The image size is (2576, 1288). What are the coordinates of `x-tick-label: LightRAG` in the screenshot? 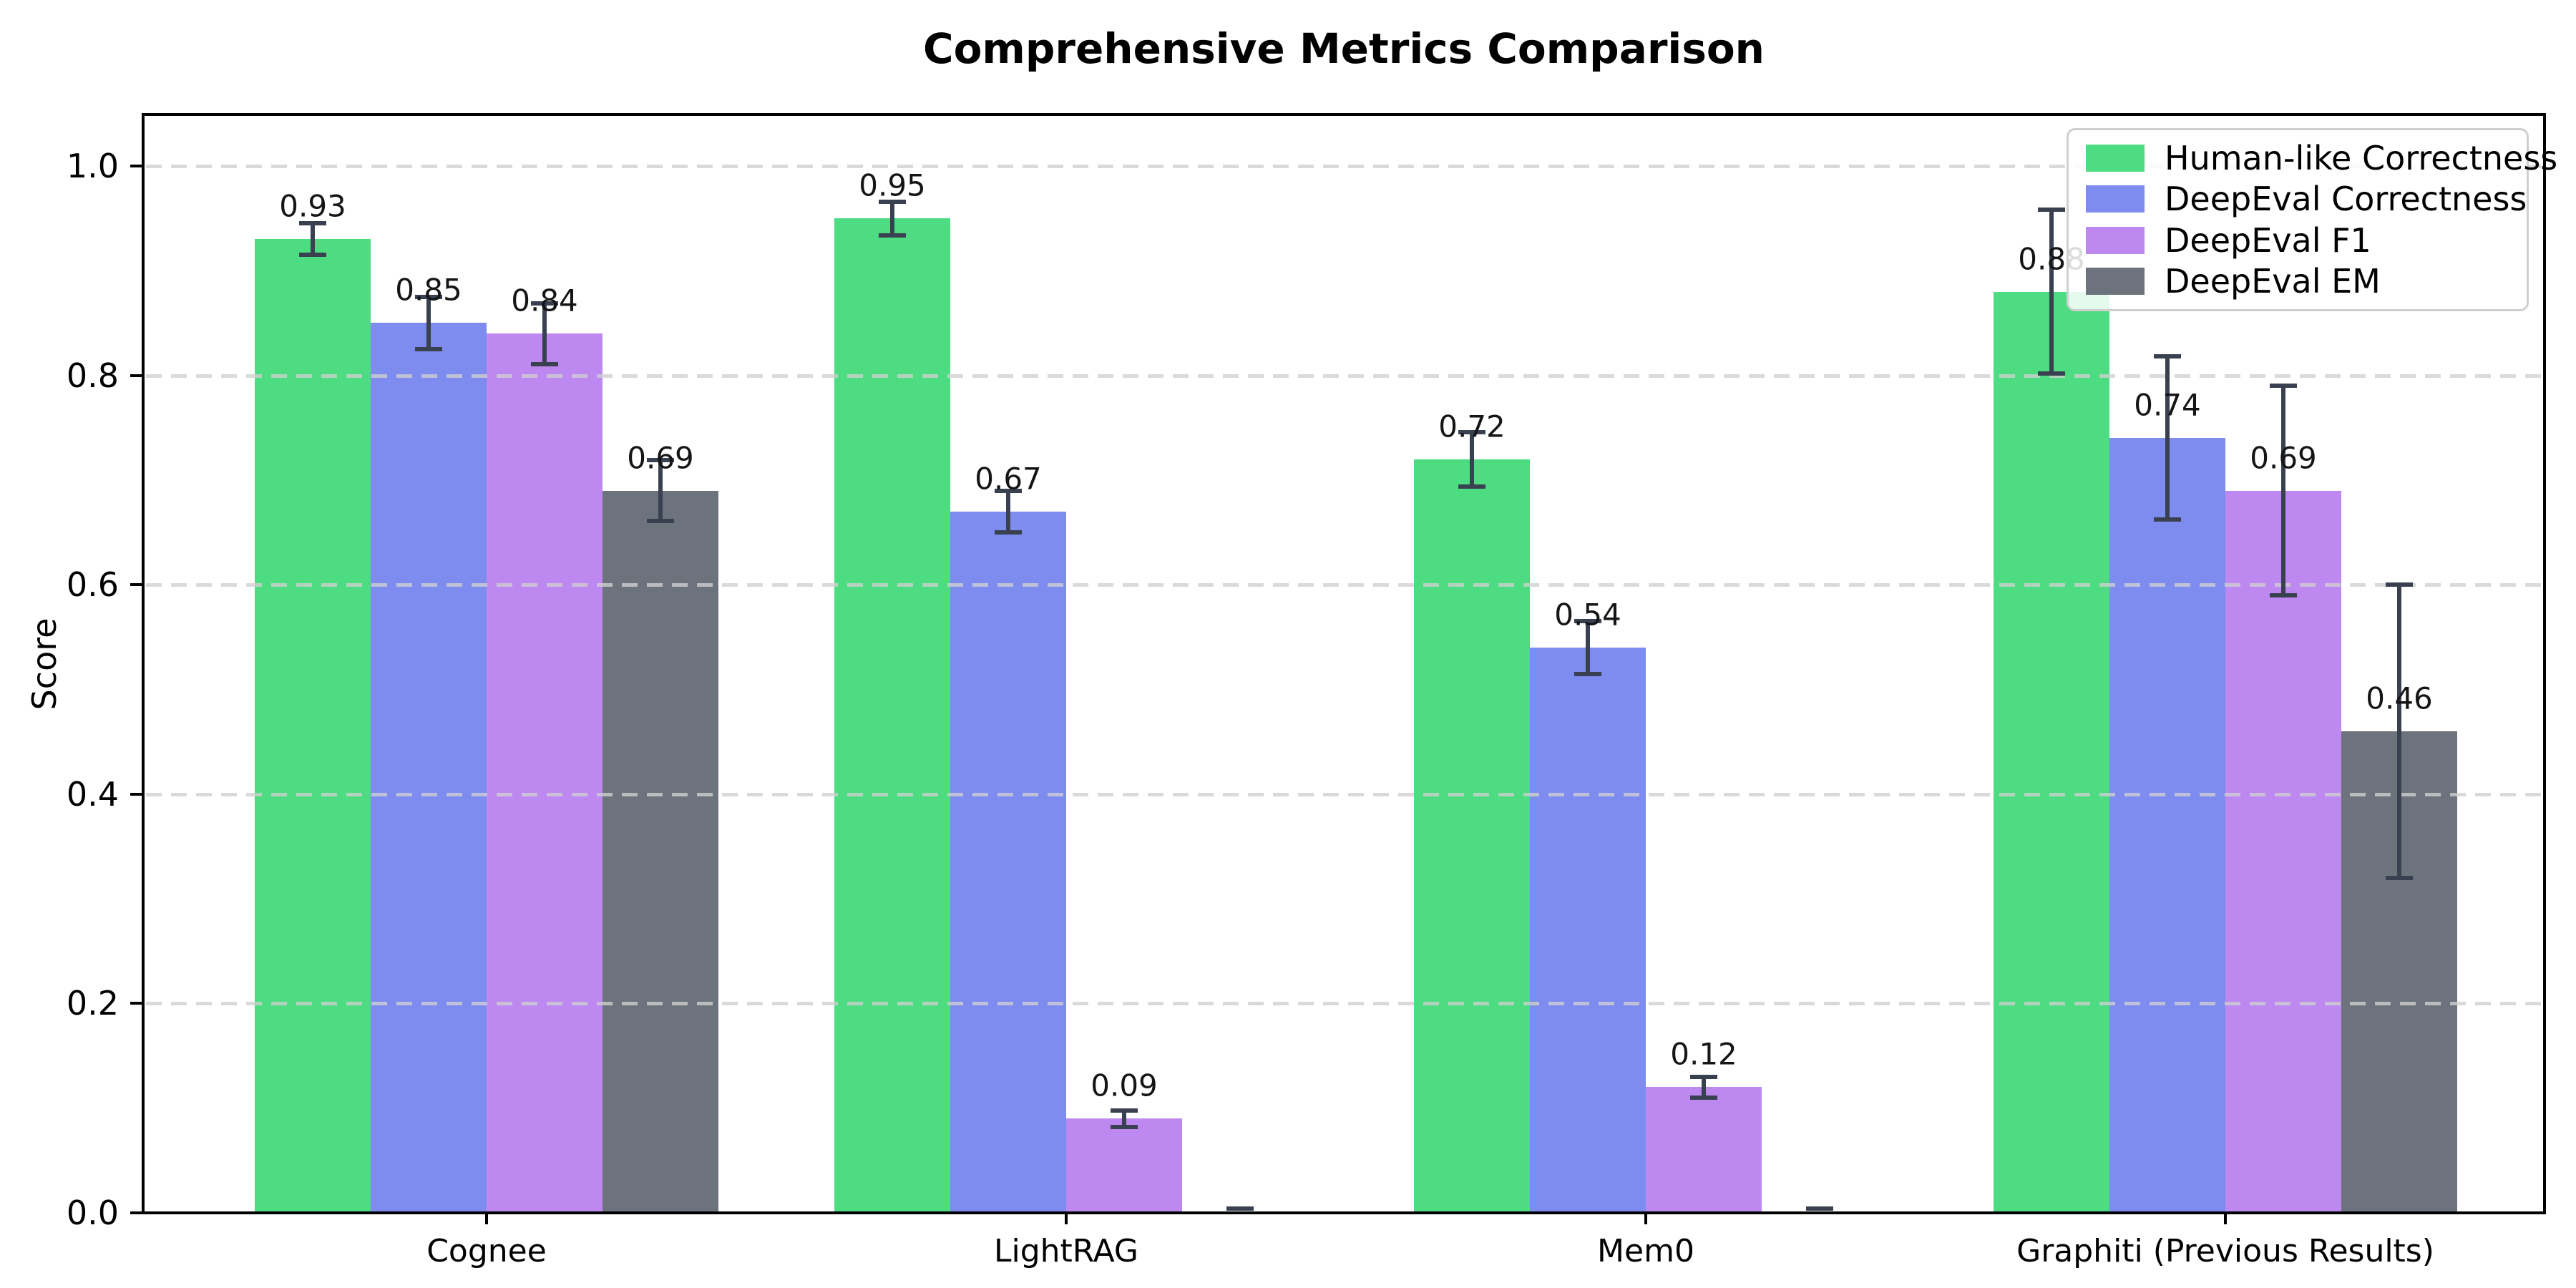 It's located at (1066, 1251).